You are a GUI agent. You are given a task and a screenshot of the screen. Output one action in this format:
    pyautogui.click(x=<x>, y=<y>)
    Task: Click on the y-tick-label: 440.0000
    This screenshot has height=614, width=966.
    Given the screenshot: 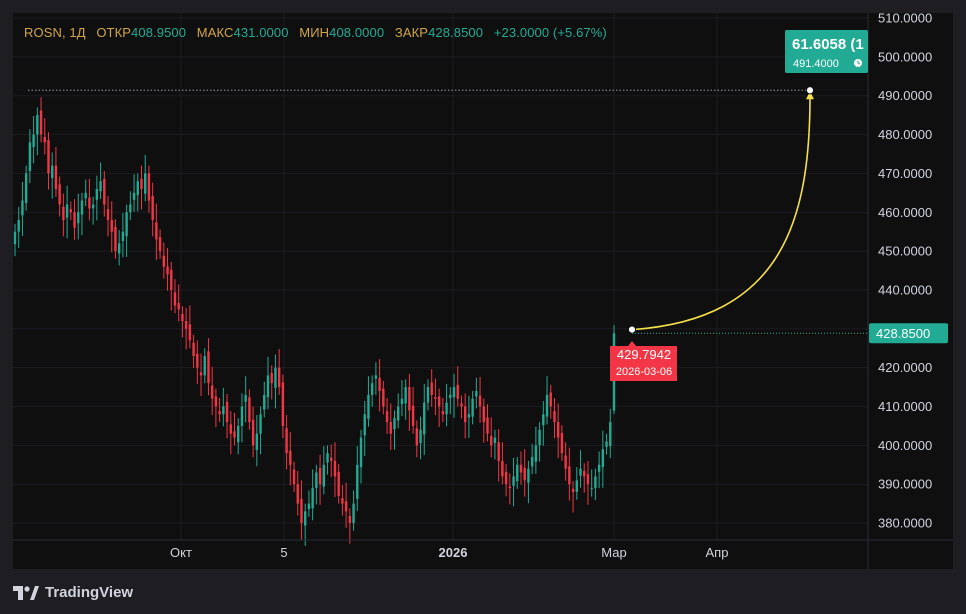 What is the action you would take?
    pyautogui.click(x=905, y=289)
    